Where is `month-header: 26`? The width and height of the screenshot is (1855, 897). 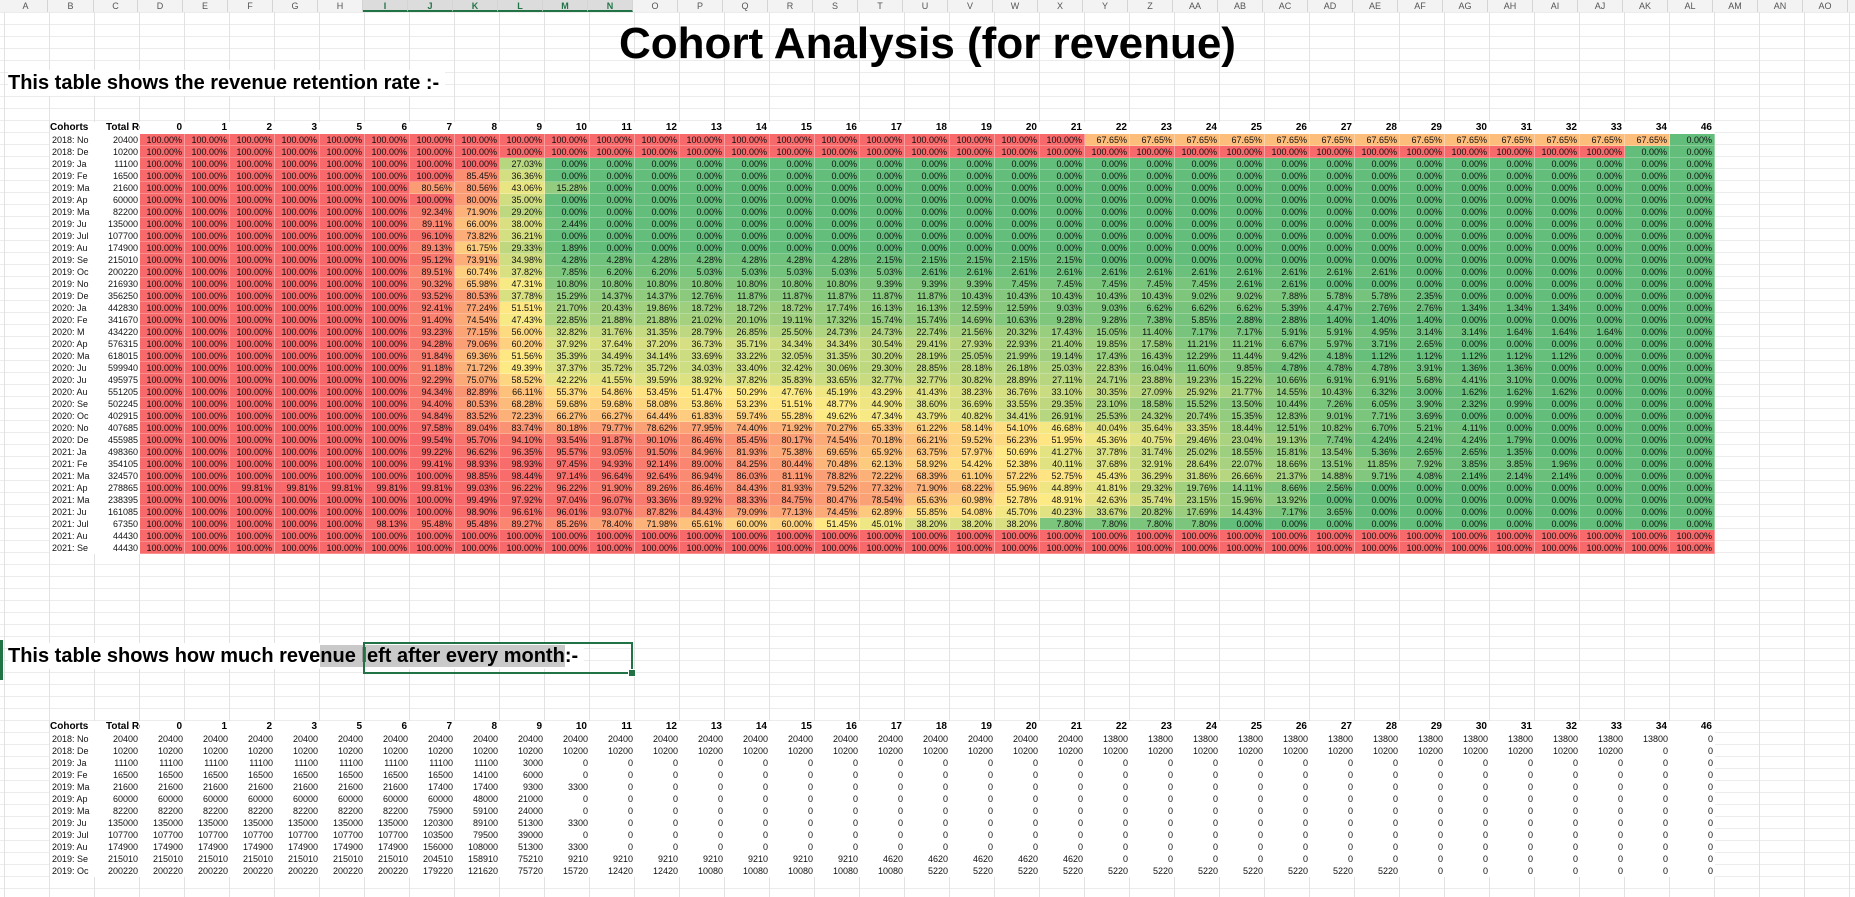 month-header: 26 is located at coordinates (1287, 128).